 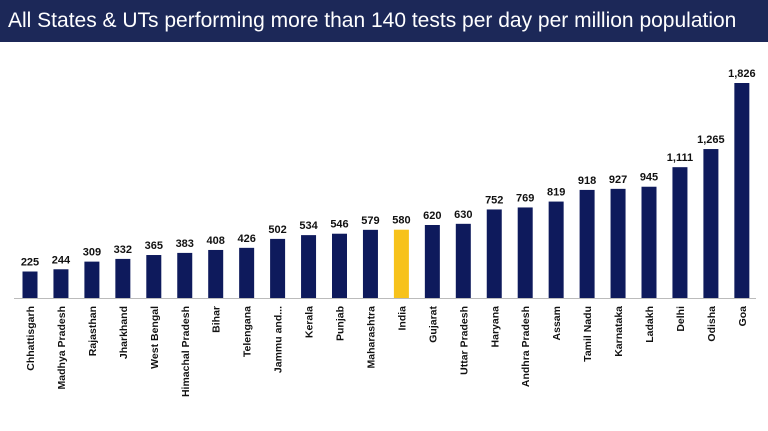 I want to click on data-label: 945, so click(x=649, y=178).